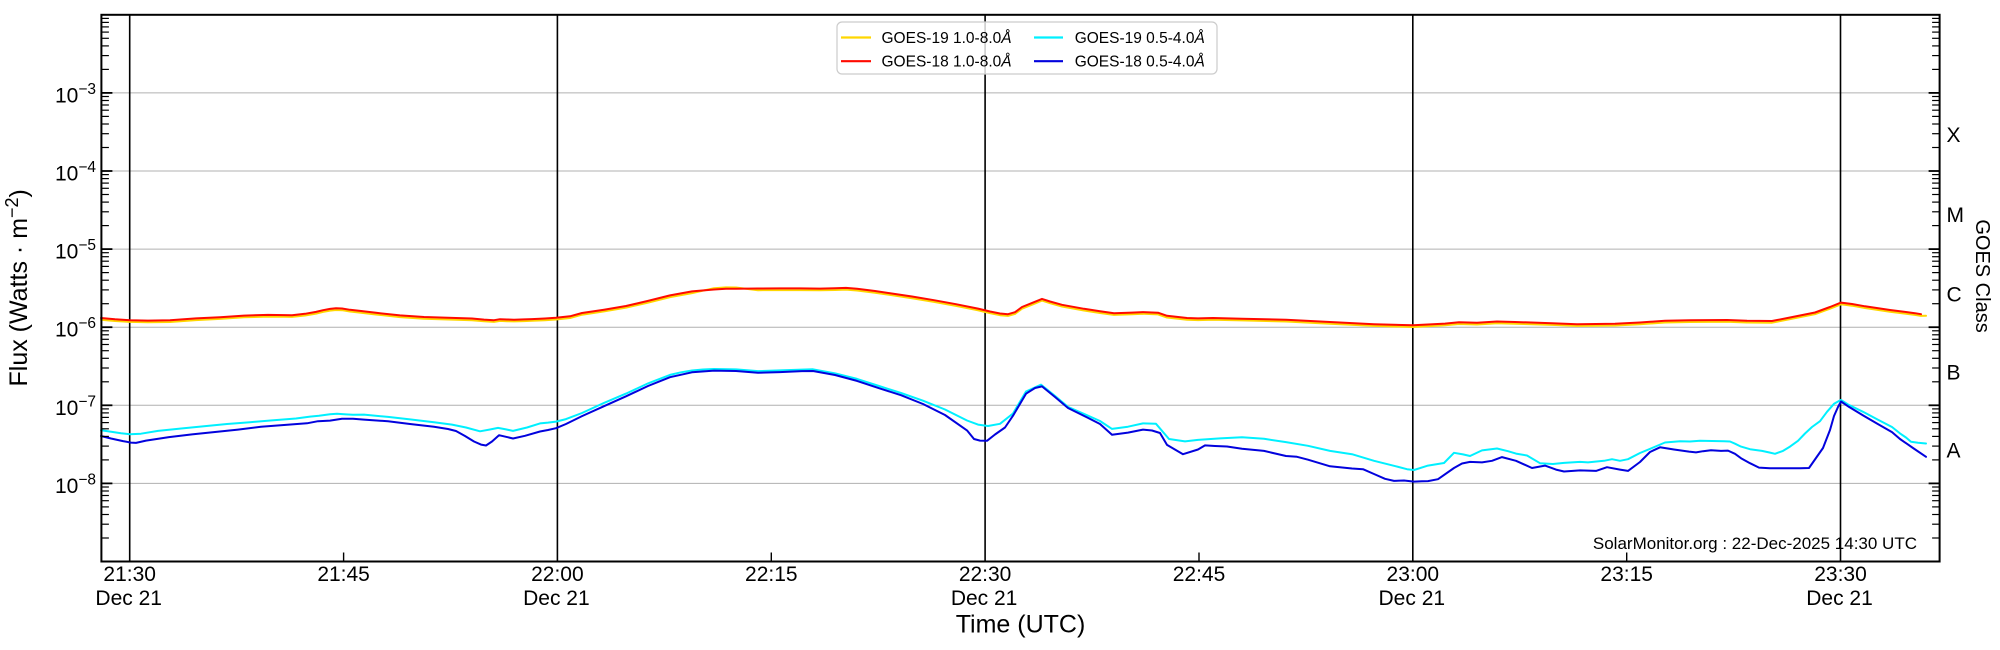 The height and width of the screenshot is (650, 2000). I want to click on svg-text: C, so click(1954, 295).